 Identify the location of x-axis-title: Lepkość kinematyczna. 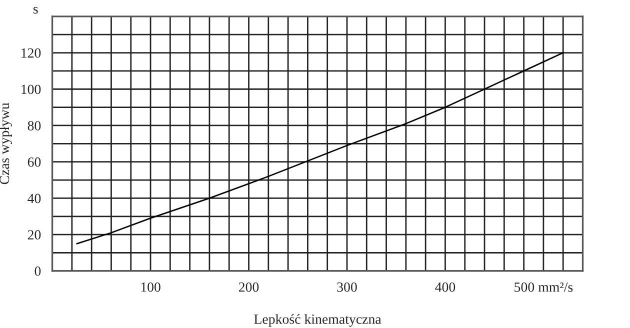
(318, 320).